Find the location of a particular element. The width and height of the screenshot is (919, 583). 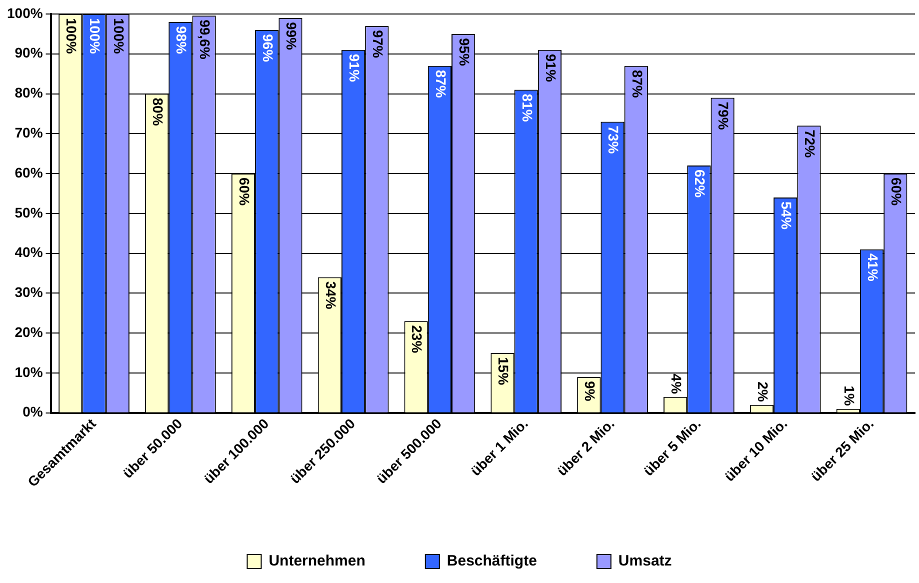

data-label: 79% is located at coordinates (724, 116).